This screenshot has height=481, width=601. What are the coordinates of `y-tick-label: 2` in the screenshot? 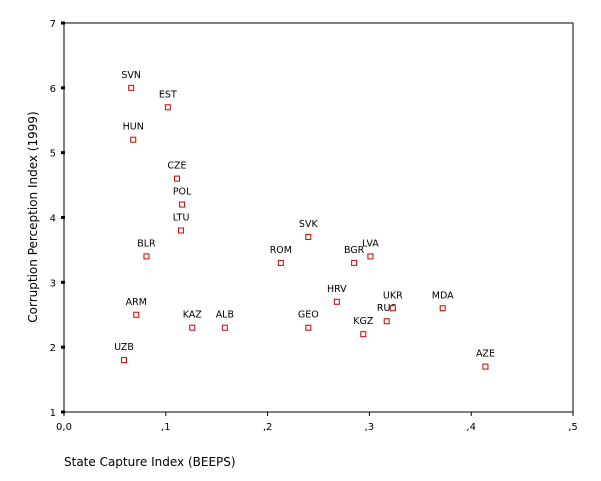 It's located at (53, 348).